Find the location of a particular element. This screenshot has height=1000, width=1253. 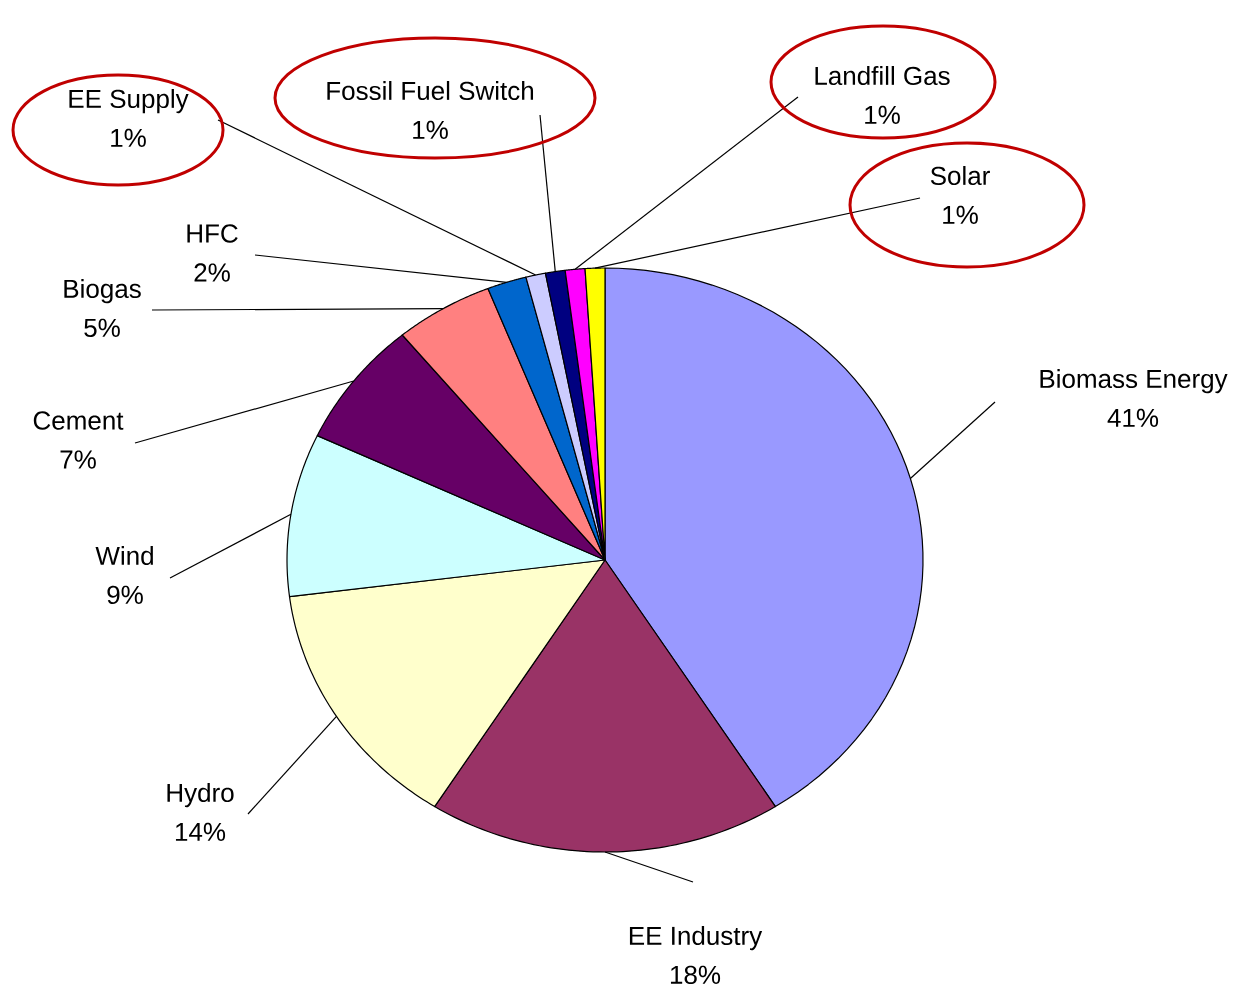

data-label: 41% is located at coordinates (1133, 417).